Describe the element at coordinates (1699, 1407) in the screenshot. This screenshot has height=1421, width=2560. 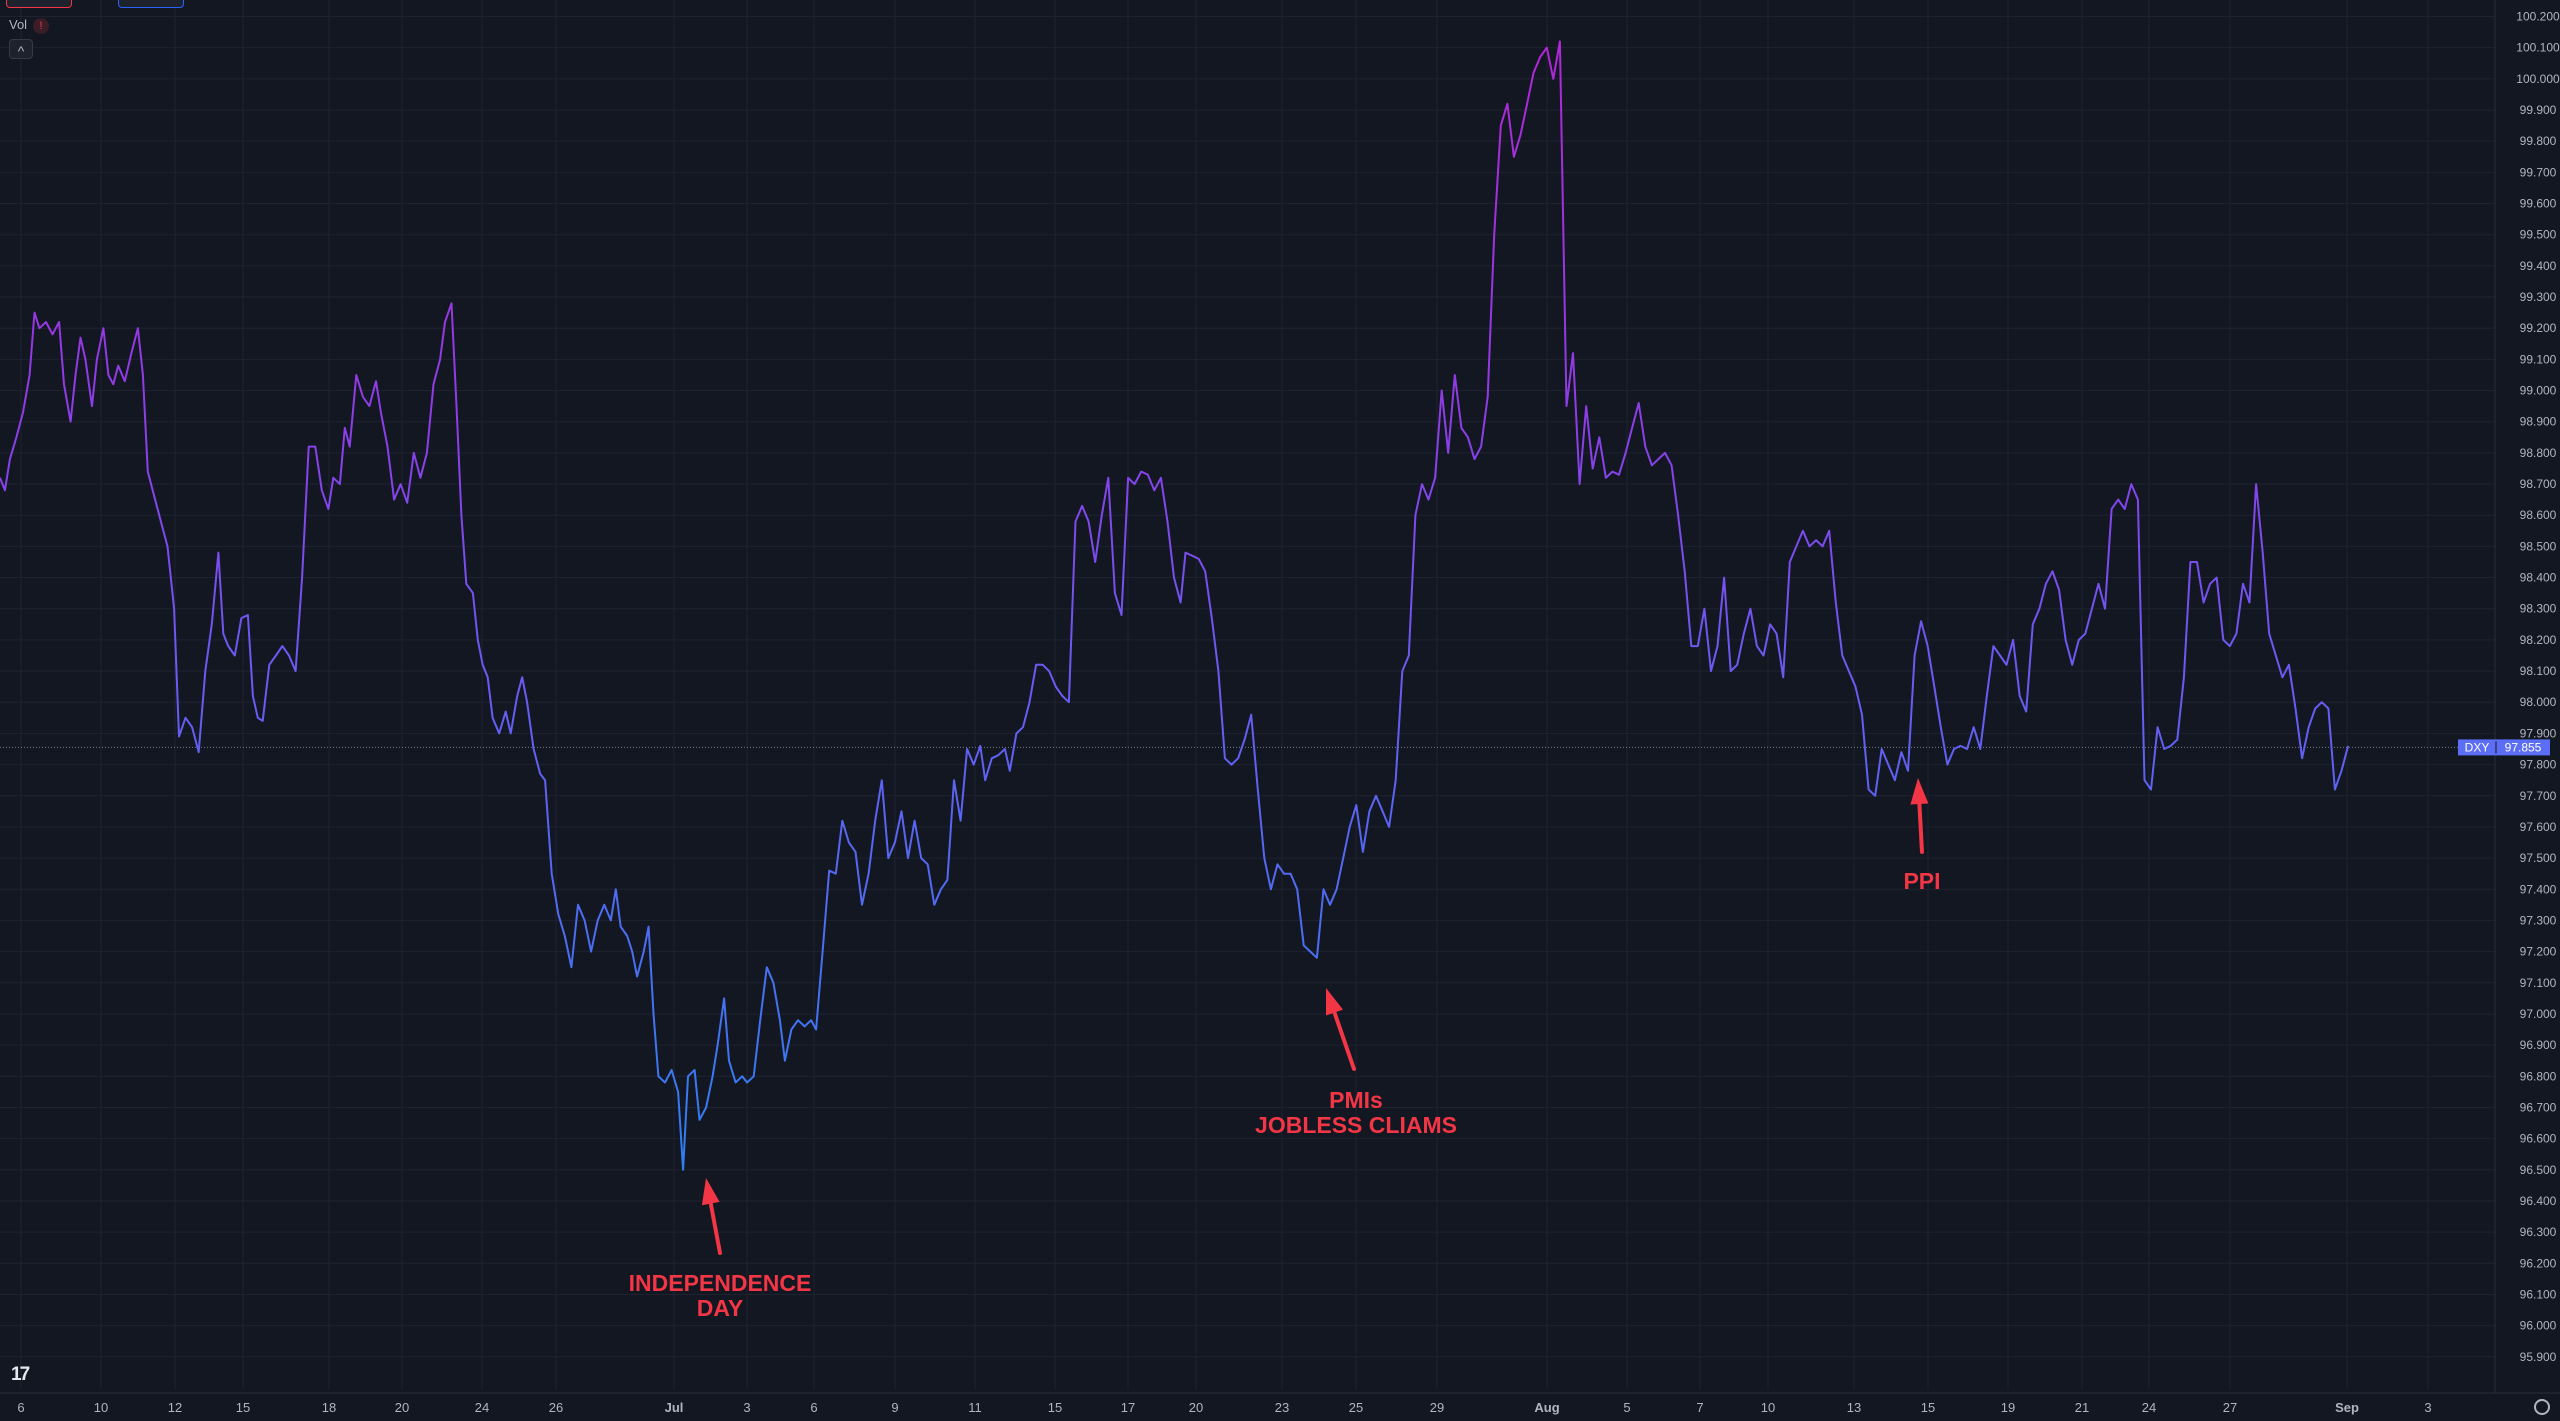
I see `x-tick-label: 7` at that location.